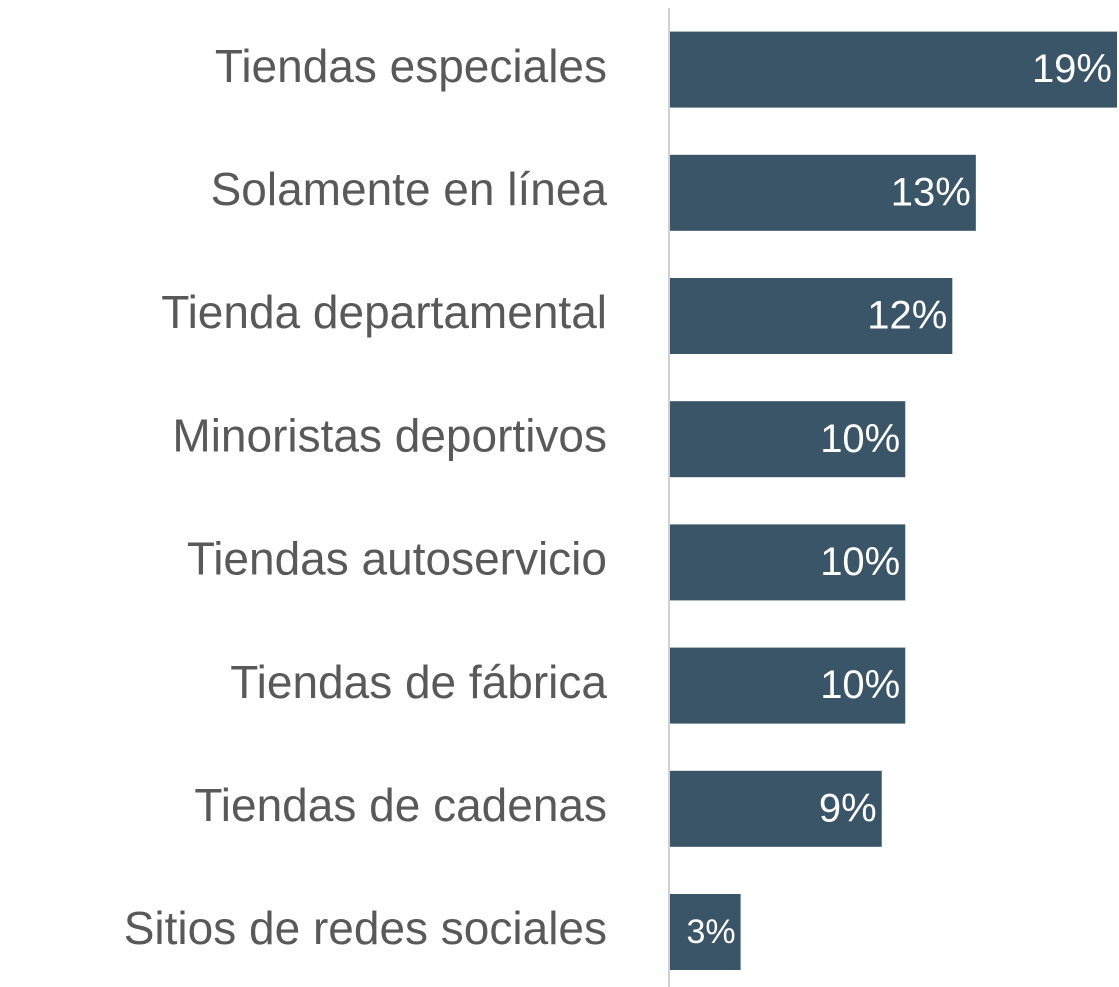  Describe the element at coordinates (384, 312) in the screenshot. I see `category-label: Tienda departamental` at that location.